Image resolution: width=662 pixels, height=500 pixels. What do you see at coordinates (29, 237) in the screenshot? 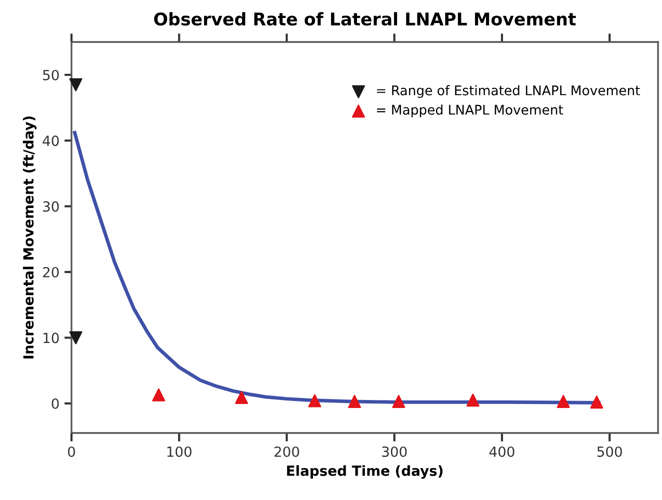
I see `y-axis-title: Incremental Movement (ft/day)` at bounding box center [29, 237].